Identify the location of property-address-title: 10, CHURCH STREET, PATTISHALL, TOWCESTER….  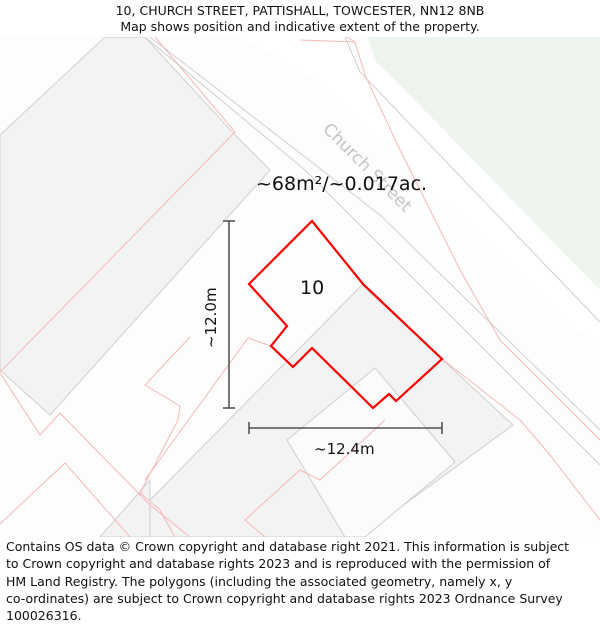
(300, 10).